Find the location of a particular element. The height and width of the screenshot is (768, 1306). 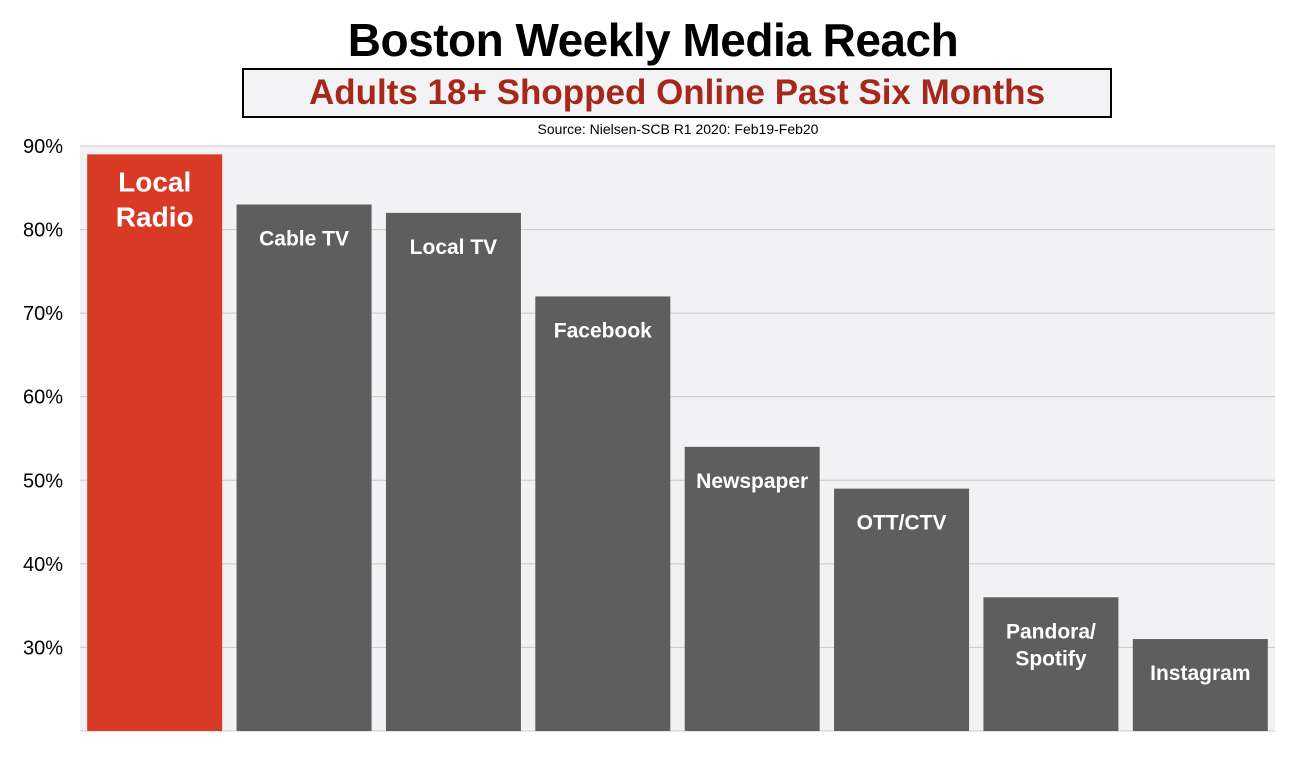

bar-label: Spotify is located at coordinates (1050, 658).